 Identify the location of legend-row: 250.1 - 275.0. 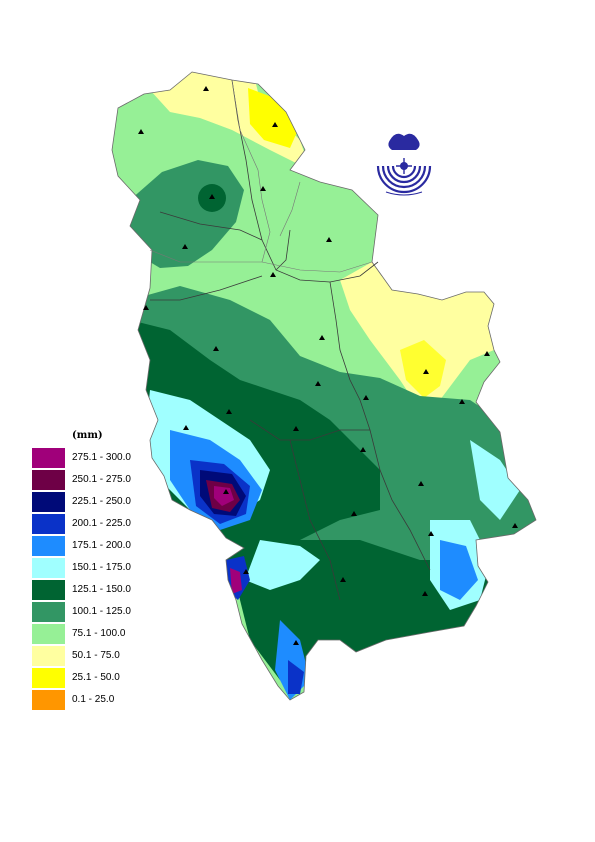
(107, 480).